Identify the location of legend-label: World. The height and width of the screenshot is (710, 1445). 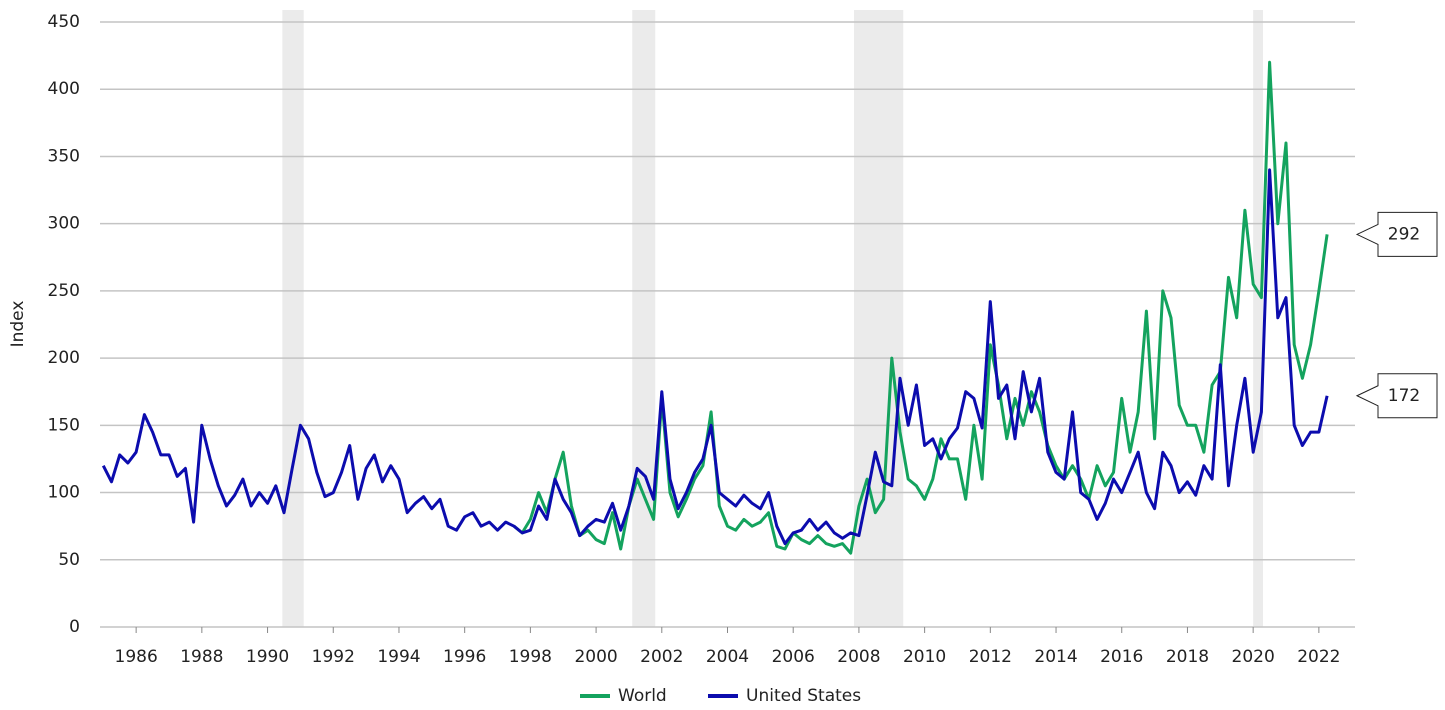
(642, 696).